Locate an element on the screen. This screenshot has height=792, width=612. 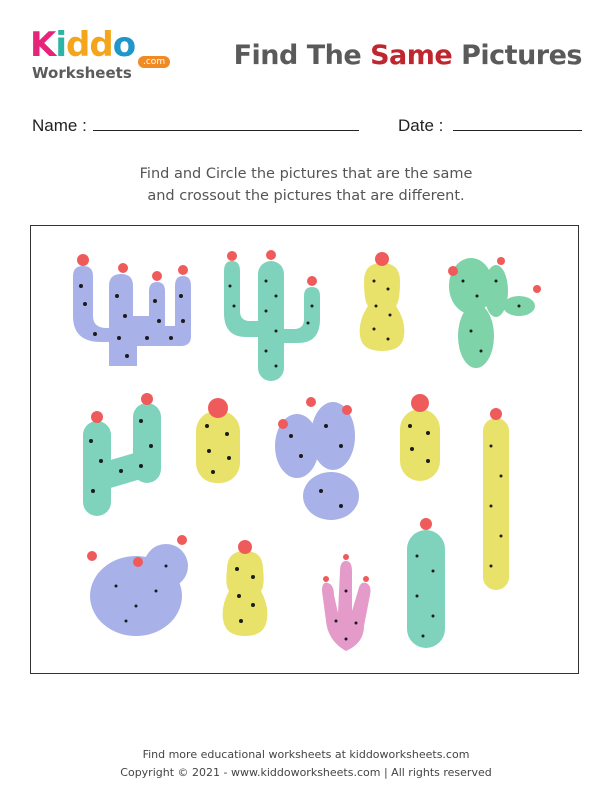
name-line is located at coordinates (226, 130).